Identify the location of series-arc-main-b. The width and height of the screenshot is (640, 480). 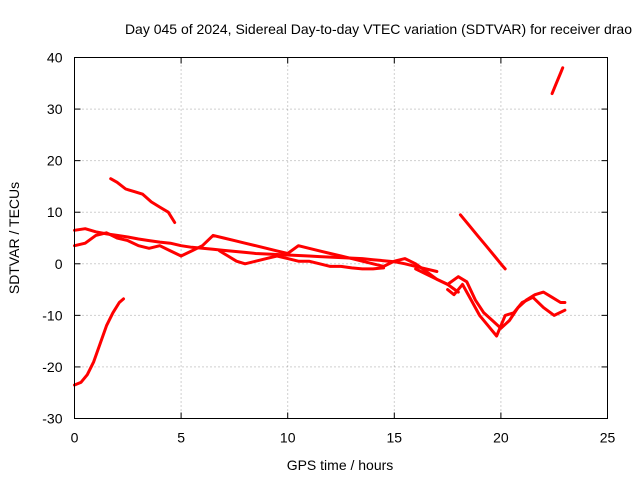
(266, 262).